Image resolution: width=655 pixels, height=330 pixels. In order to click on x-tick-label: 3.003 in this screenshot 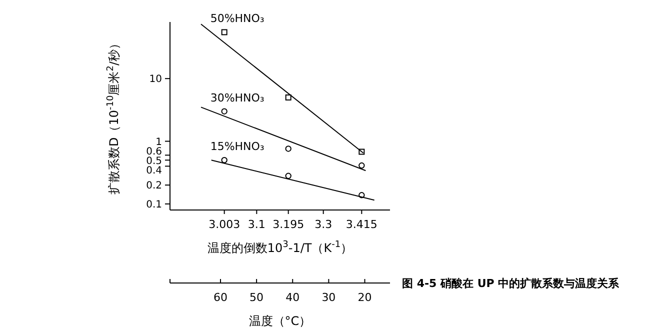, I will do `click(224, 224)`.